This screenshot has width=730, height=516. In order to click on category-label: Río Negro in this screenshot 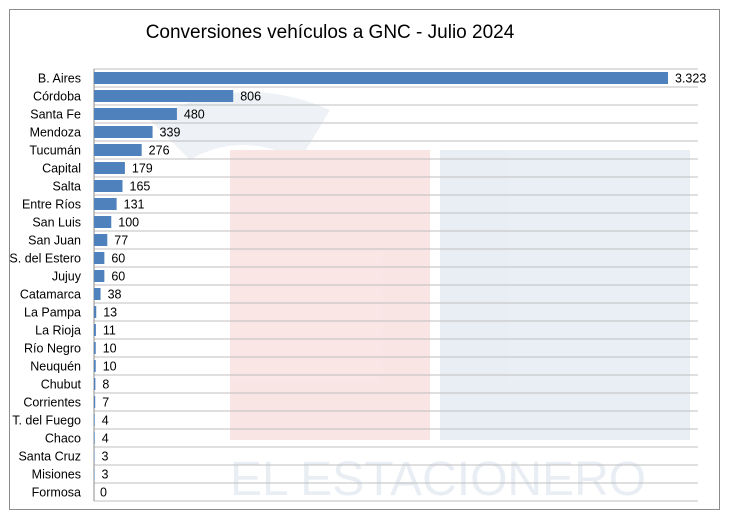, I will do `click(52, 349)`.